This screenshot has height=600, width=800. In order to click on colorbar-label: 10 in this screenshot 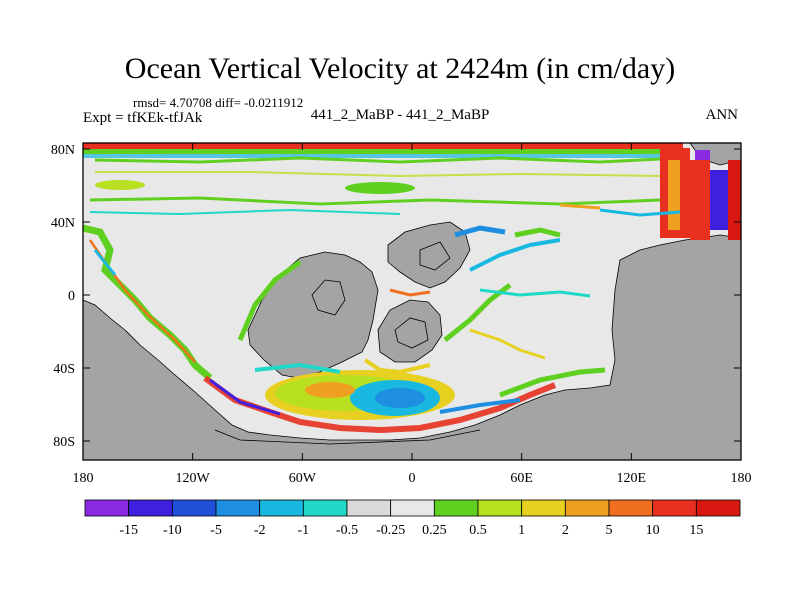, I will do `click(653, 530)`.